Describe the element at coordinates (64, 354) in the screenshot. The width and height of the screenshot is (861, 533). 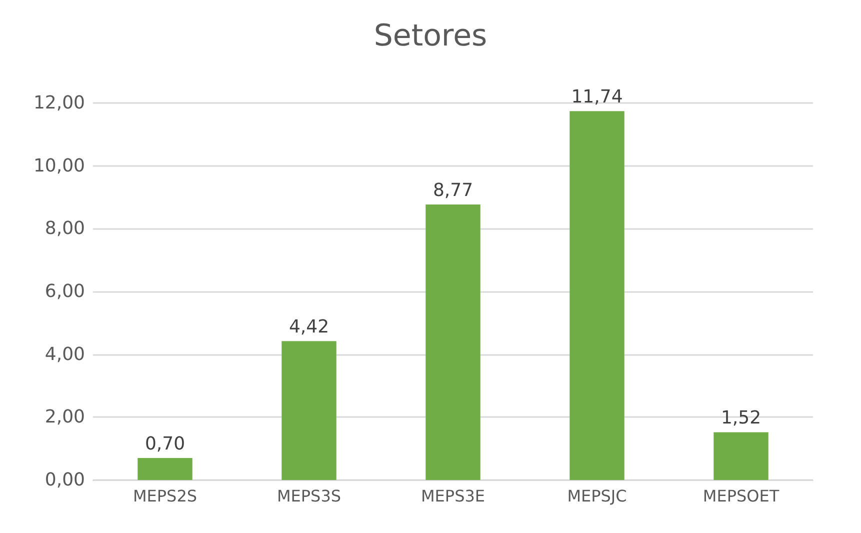
I see `y-tick-label: 4,00` at that location.